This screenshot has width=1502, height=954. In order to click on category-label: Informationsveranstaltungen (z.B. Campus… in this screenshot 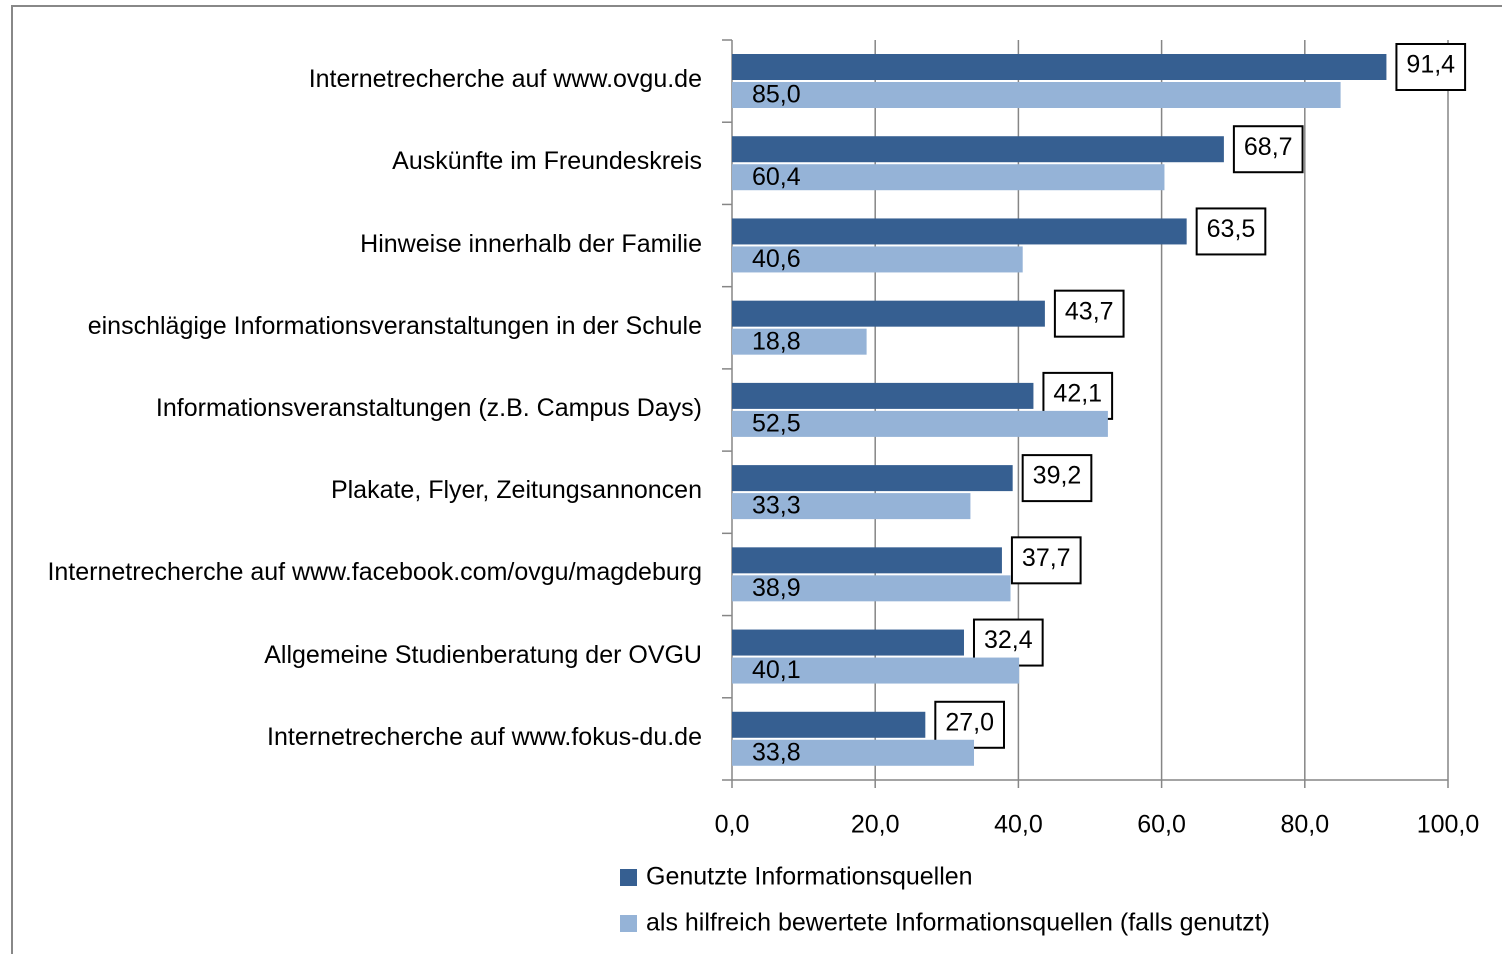, I will do `click(428, 408)`.